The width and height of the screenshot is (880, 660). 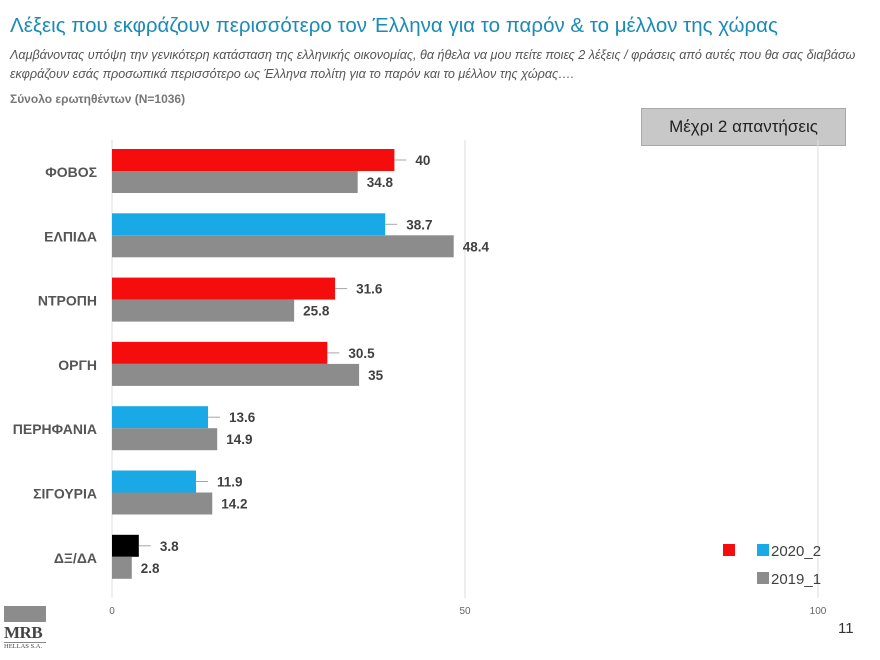 What do you see at coordinates (361, 353) in the screenshot?
I see `data-label: 30.5` at bounding box center [361, 353].